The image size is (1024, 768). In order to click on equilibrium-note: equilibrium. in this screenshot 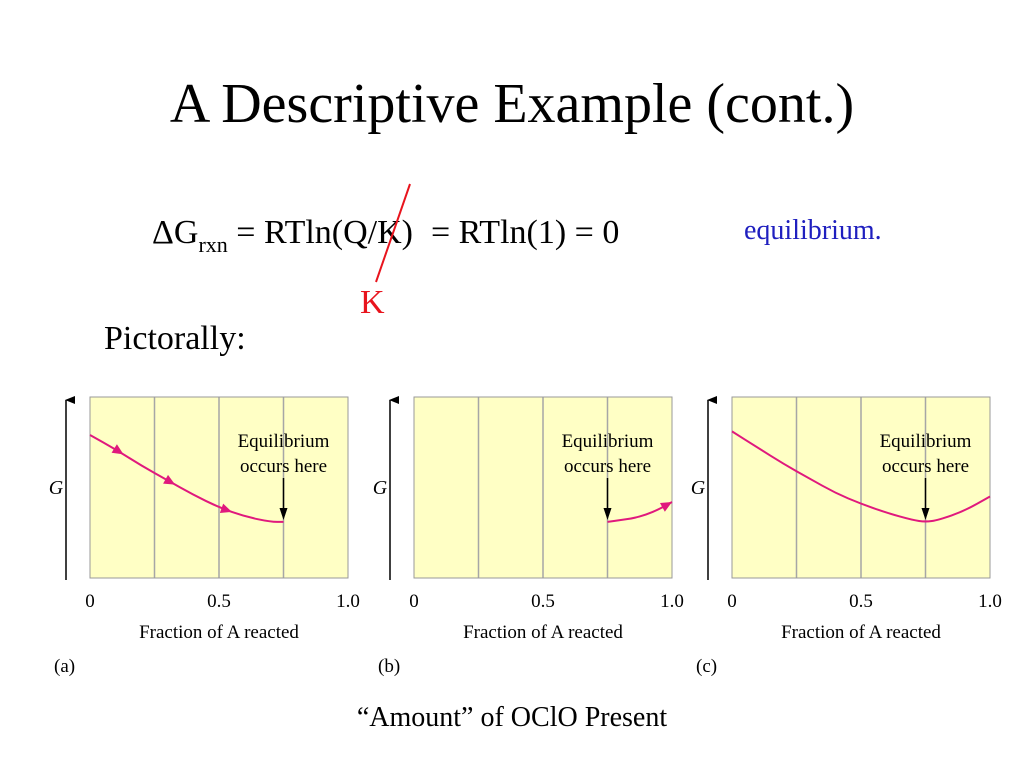, I will do `click(813, 230)`.